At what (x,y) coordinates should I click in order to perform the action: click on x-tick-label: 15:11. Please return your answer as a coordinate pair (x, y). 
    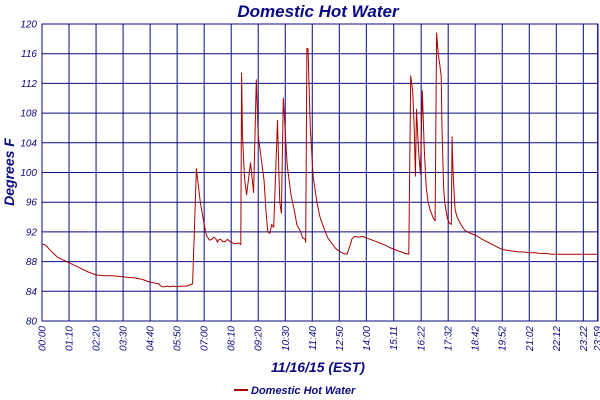
    Looking at the image, I should click on (394, 338).